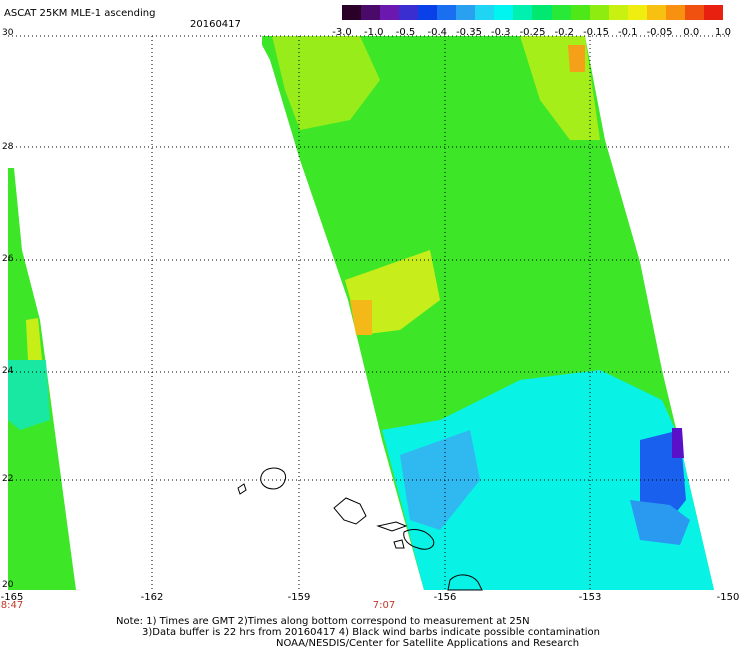  Describe the element at coordinates (469, 32) in the screenshot. I see `colorbar-label: -0.35` at that location.